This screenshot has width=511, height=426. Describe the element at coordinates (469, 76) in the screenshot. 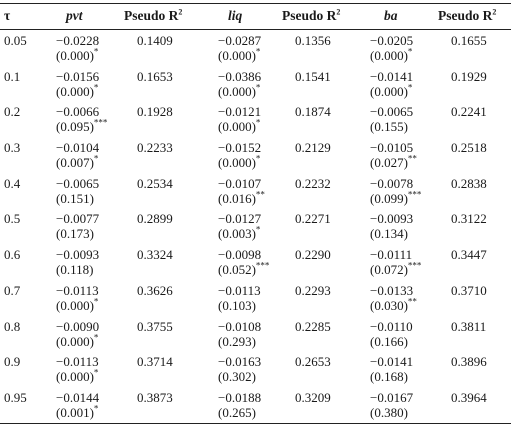

I see `pseudo-r2-ba-cell-value: 0.1929` at that location.